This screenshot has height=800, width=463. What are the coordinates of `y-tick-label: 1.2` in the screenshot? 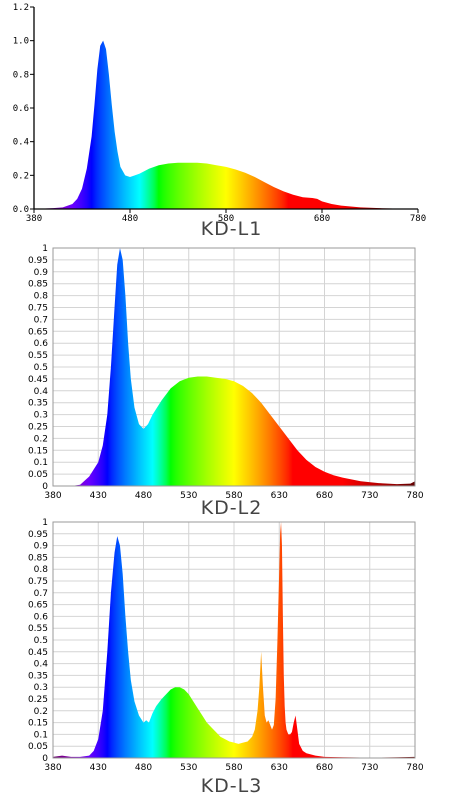 It's located at (21, 8).